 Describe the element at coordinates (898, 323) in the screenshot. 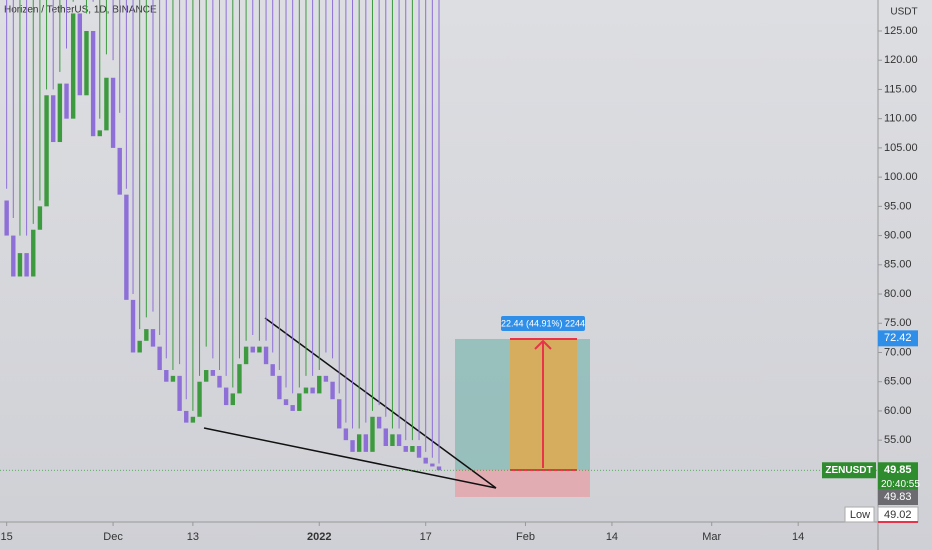

I see `y-tick-label: 75.00` at that location.